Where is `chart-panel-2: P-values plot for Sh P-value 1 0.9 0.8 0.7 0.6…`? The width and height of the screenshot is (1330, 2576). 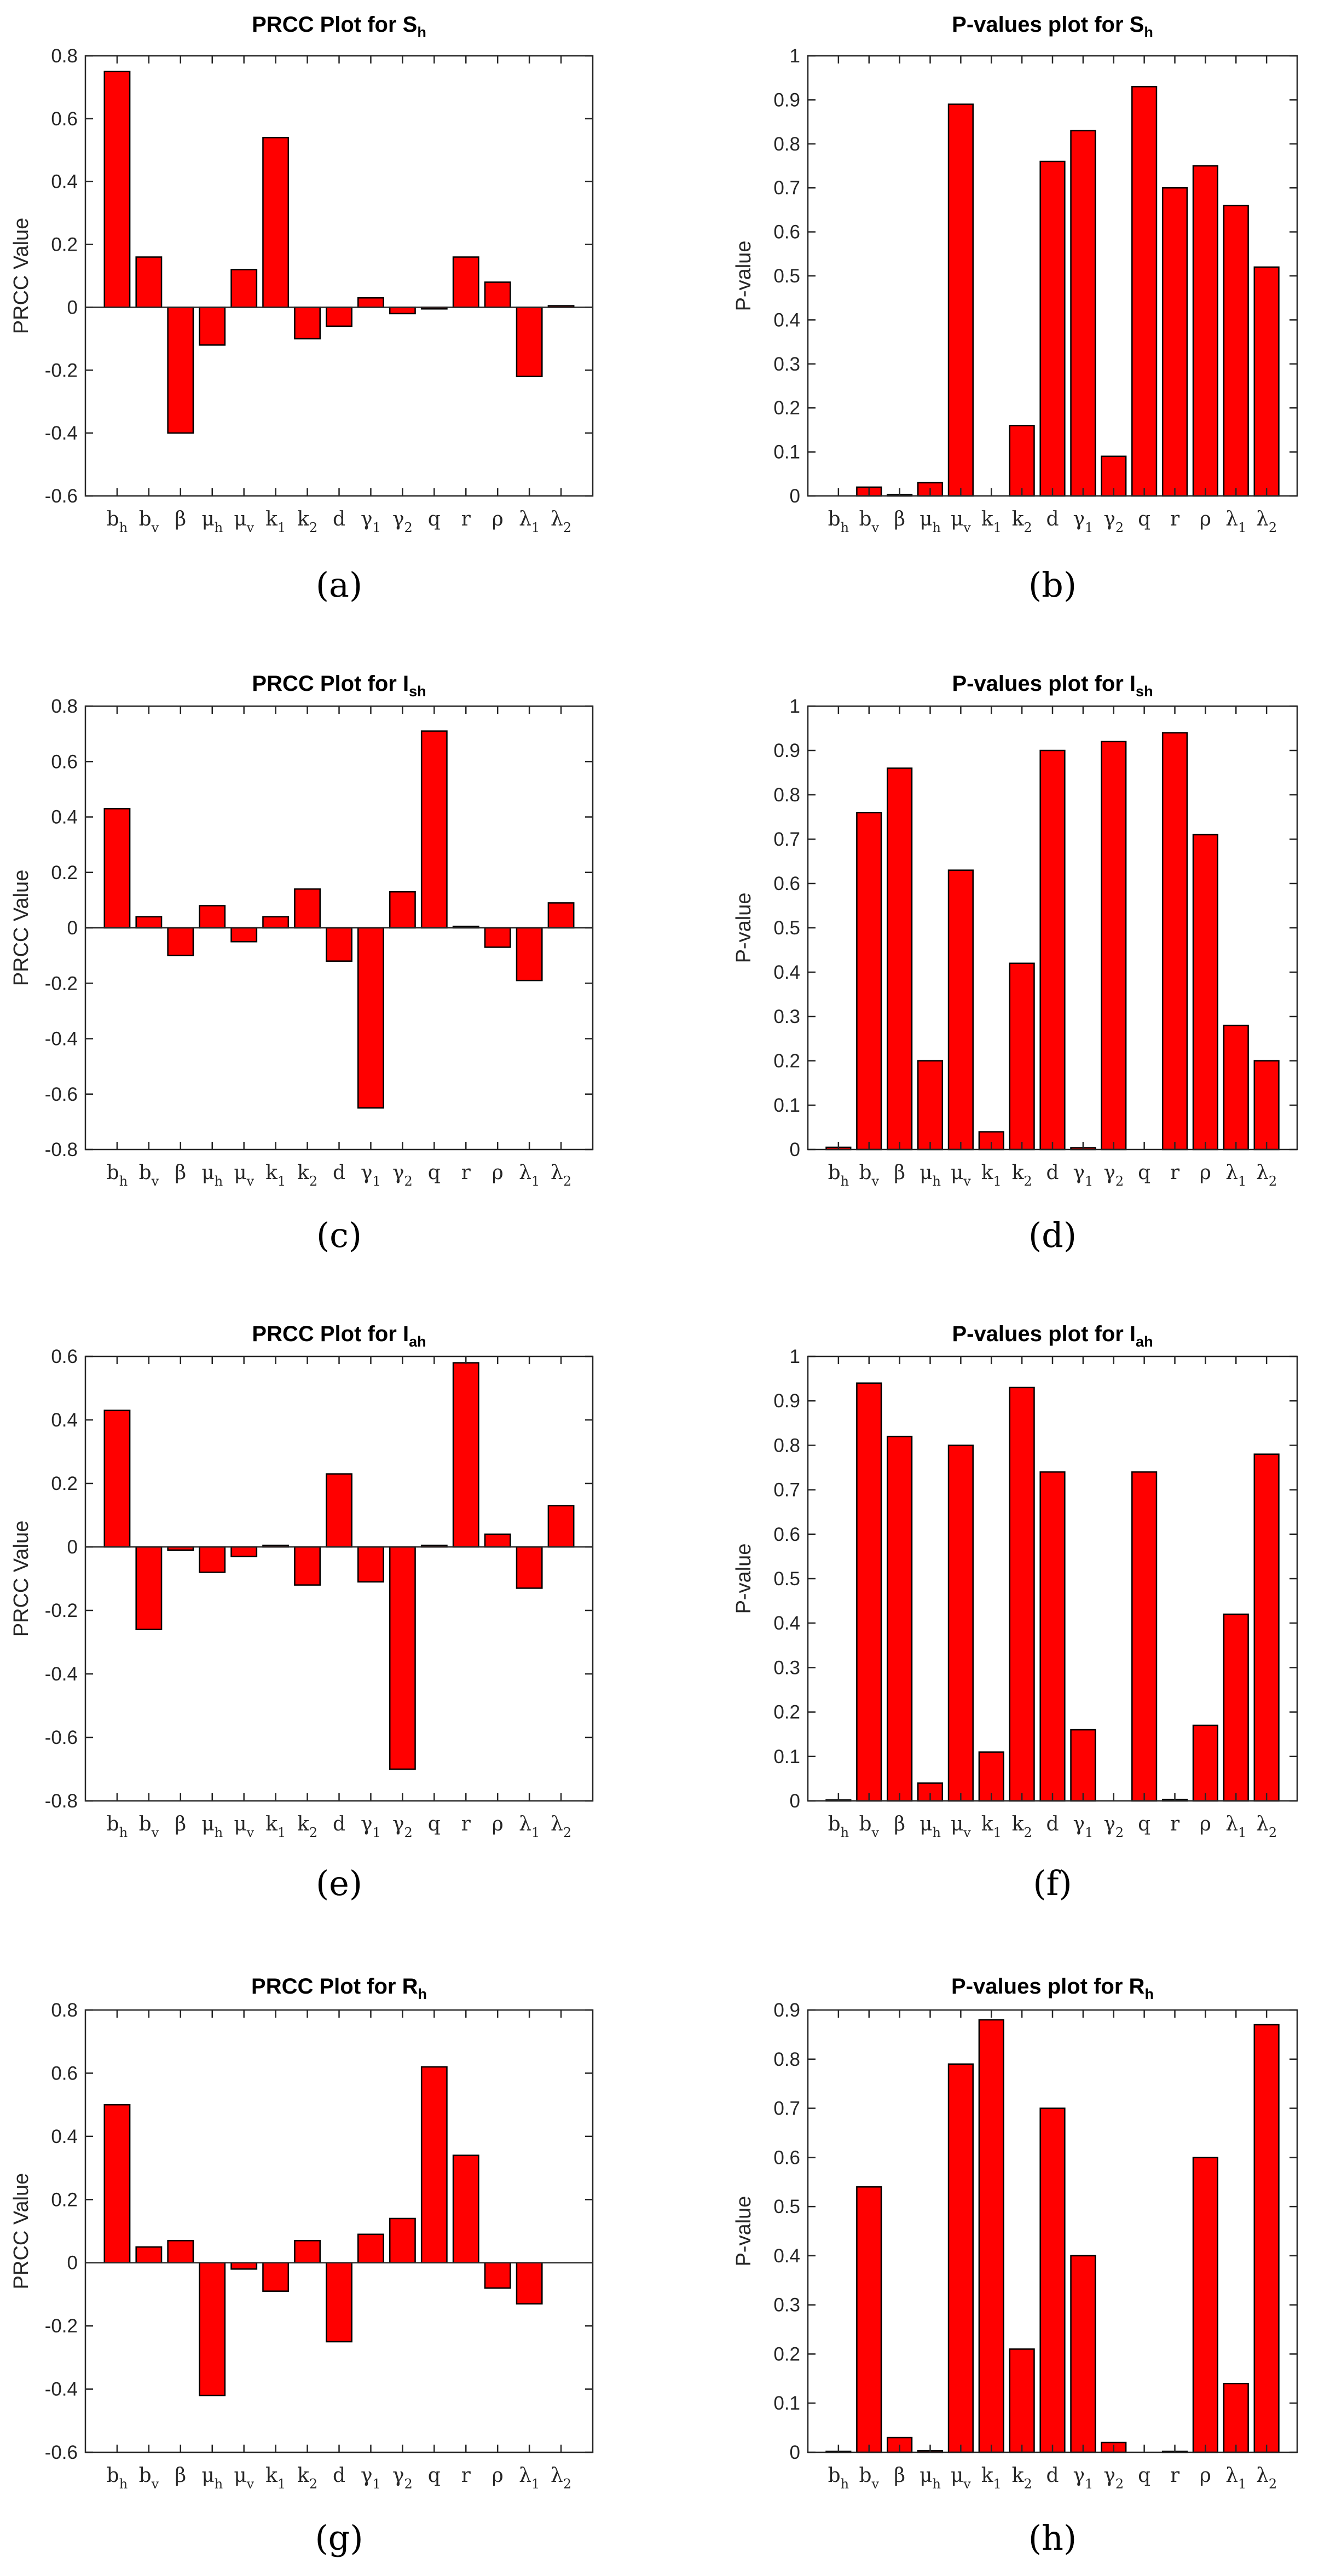 chart-panel-2: P-values plot for Sh P-value 1 0.9 0.8 0.7 0.6… is located at coordinates (1015, 309).